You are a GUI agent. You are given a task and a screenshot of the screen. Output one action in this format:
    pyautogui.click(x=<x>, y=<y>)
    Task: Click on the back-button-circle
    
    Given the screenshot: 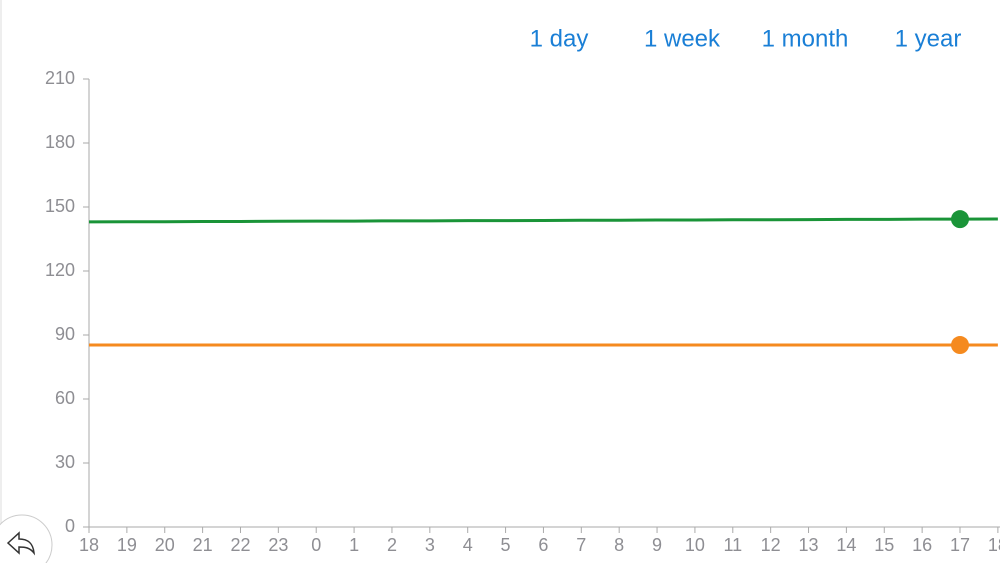 What is the action you would take?
    pyautogui.click(x=26, y=538)
    